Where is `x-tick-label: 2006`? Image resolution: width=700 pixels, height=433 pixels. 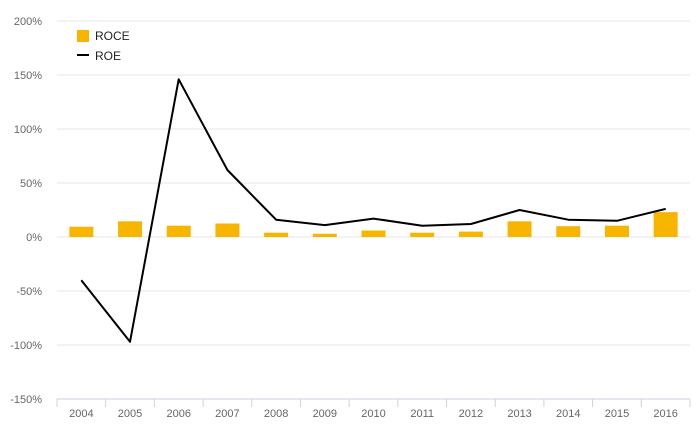 x-tick-label: 2006 is located at coordinates (178, 414).